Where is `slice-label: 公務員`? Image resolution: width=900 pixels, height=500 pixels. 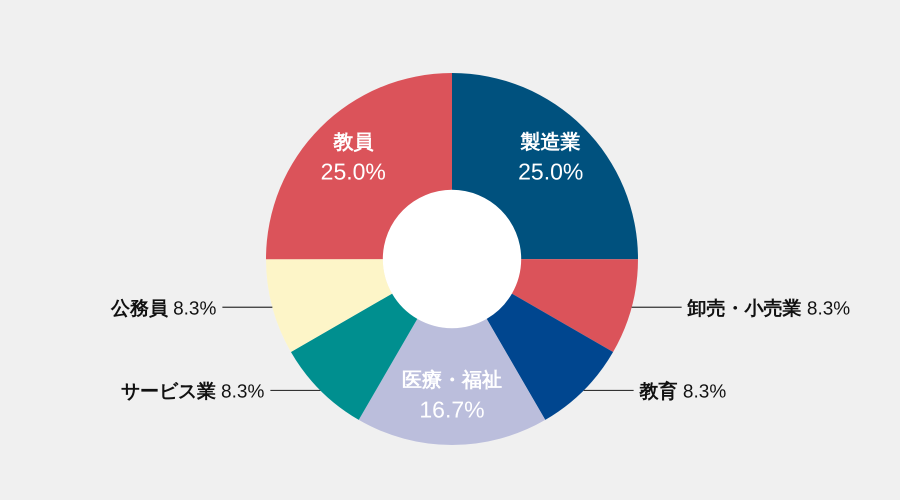
slice-label: 公務員 is located at coordinates (142, 309).